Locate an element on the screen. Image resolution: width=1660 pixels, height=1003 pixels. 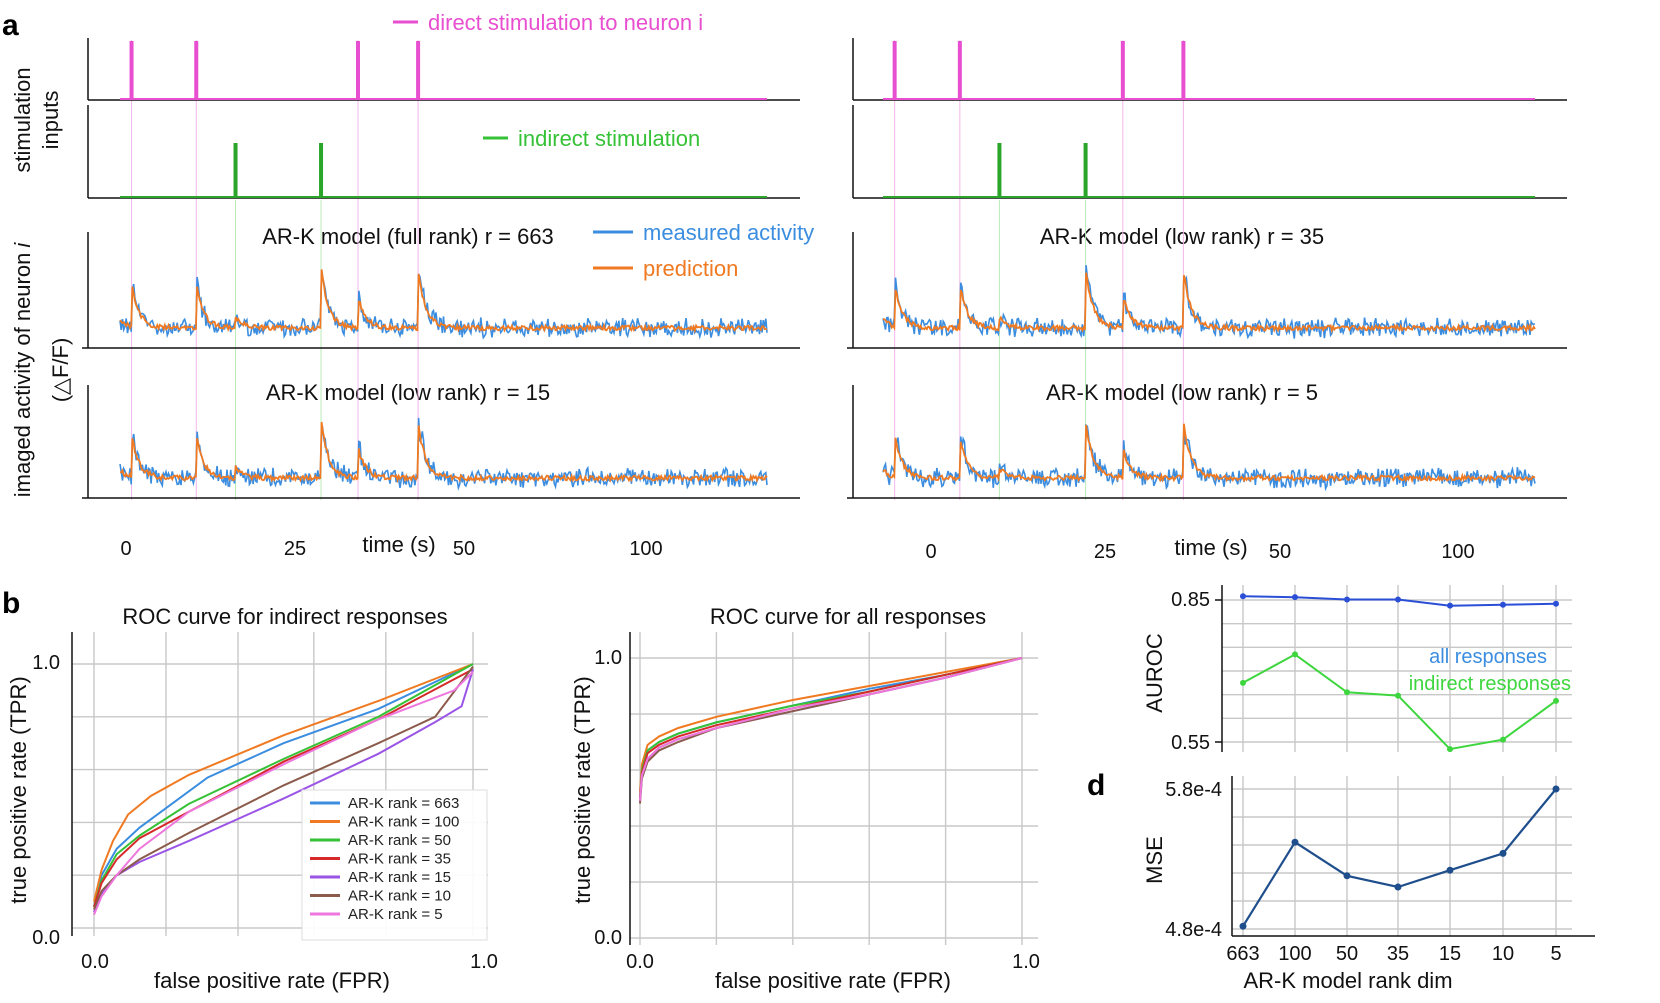
auroc-plot is located at coordinates (1393, 669).